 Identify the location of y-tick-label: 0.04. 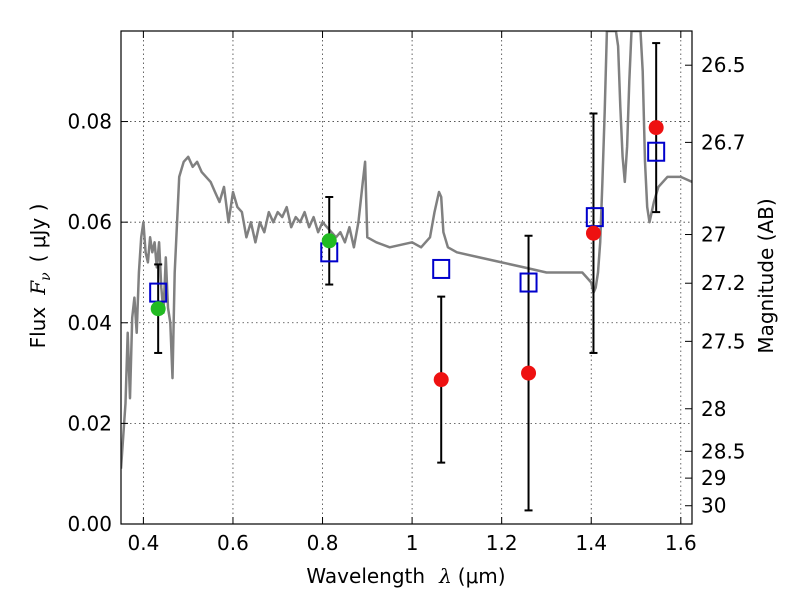
(89, 323).